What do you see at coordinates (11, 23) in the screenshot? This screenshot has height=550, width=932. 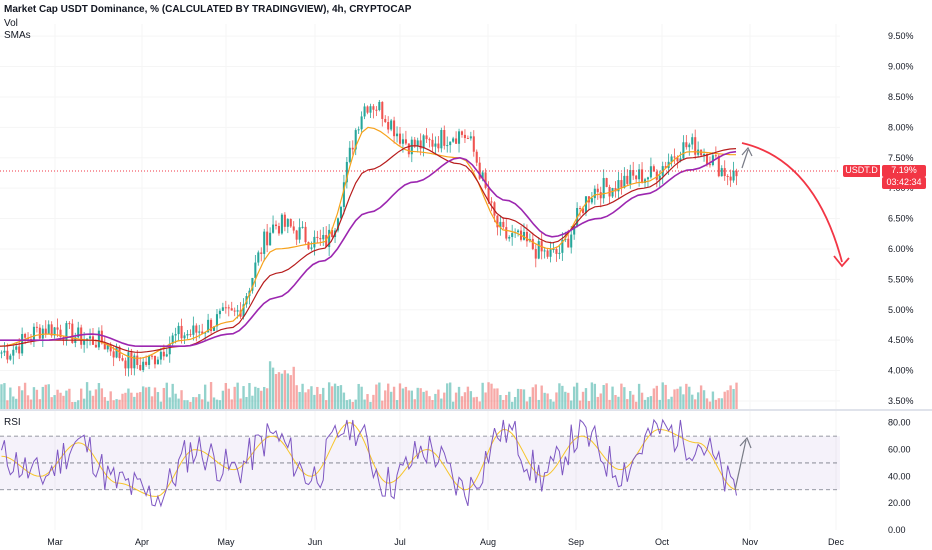 I see `volume-legend: Vol` at bounding box center [11, 23].